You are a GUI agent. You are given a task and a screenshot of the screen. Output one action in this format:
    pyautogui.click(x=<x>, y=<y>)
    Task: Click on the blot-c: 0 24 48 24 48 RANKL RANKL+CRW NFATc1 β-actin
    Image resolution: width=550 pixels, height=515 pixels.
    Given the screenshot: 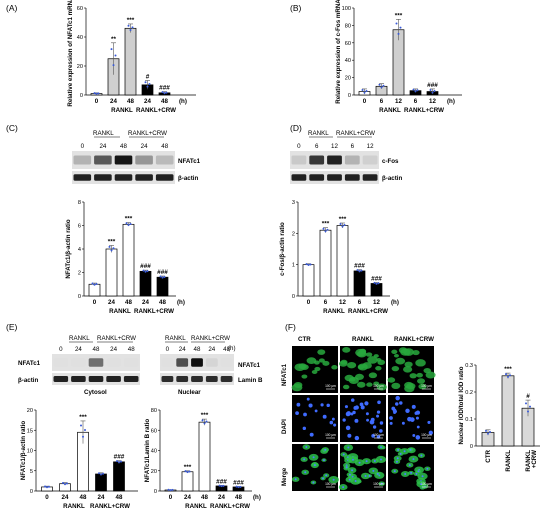 What is the action you would take?
    pyautogui.click(x=136, y=157)
    